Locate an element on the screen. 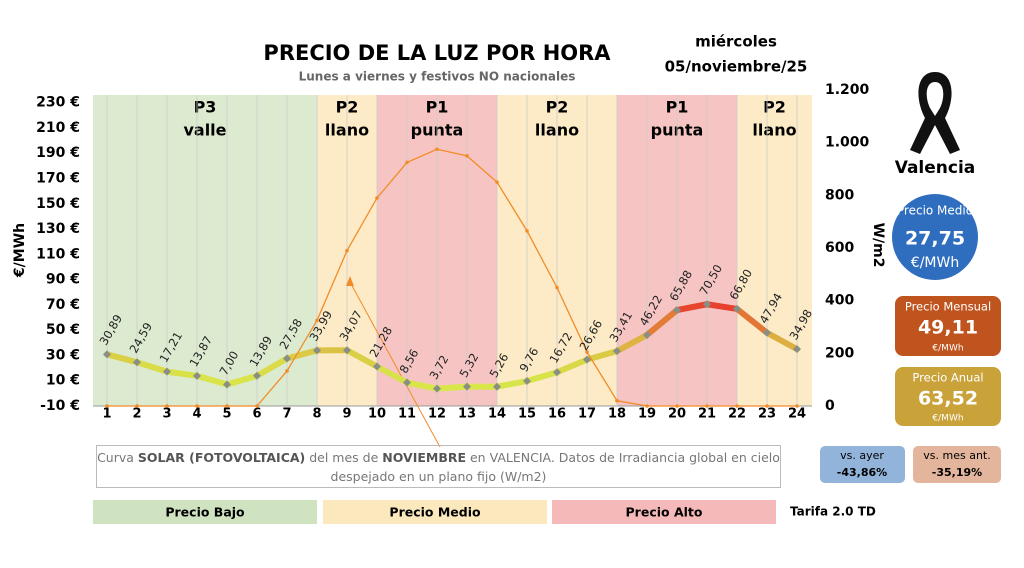  y-tick-label: 130 € is located at coordinates (58, 229).